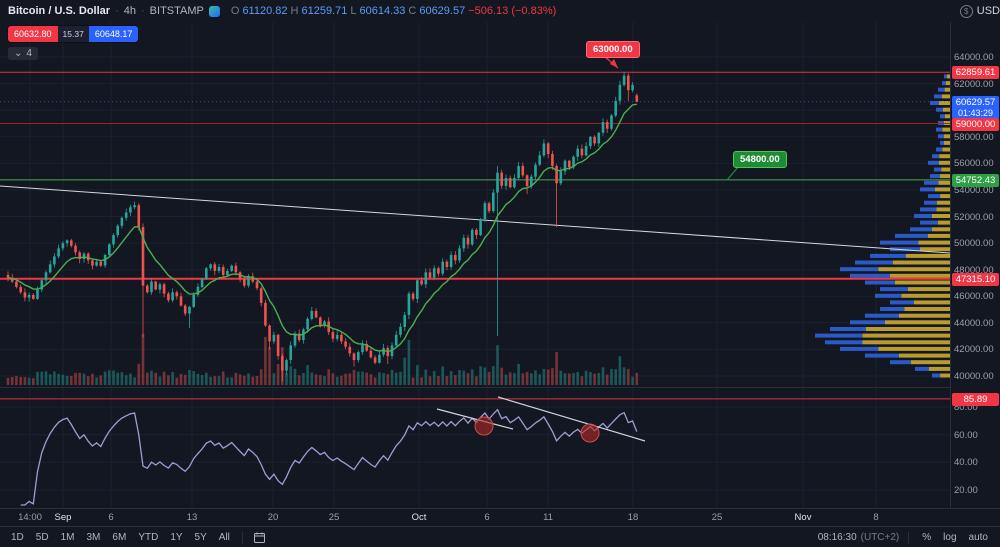 Image resolution: width=1000 pixels, height=547 pixels. What do you see at coordinates (259, 537) in the screenshot?
I see `go-to-date-button` at bounding box center [259, 537].